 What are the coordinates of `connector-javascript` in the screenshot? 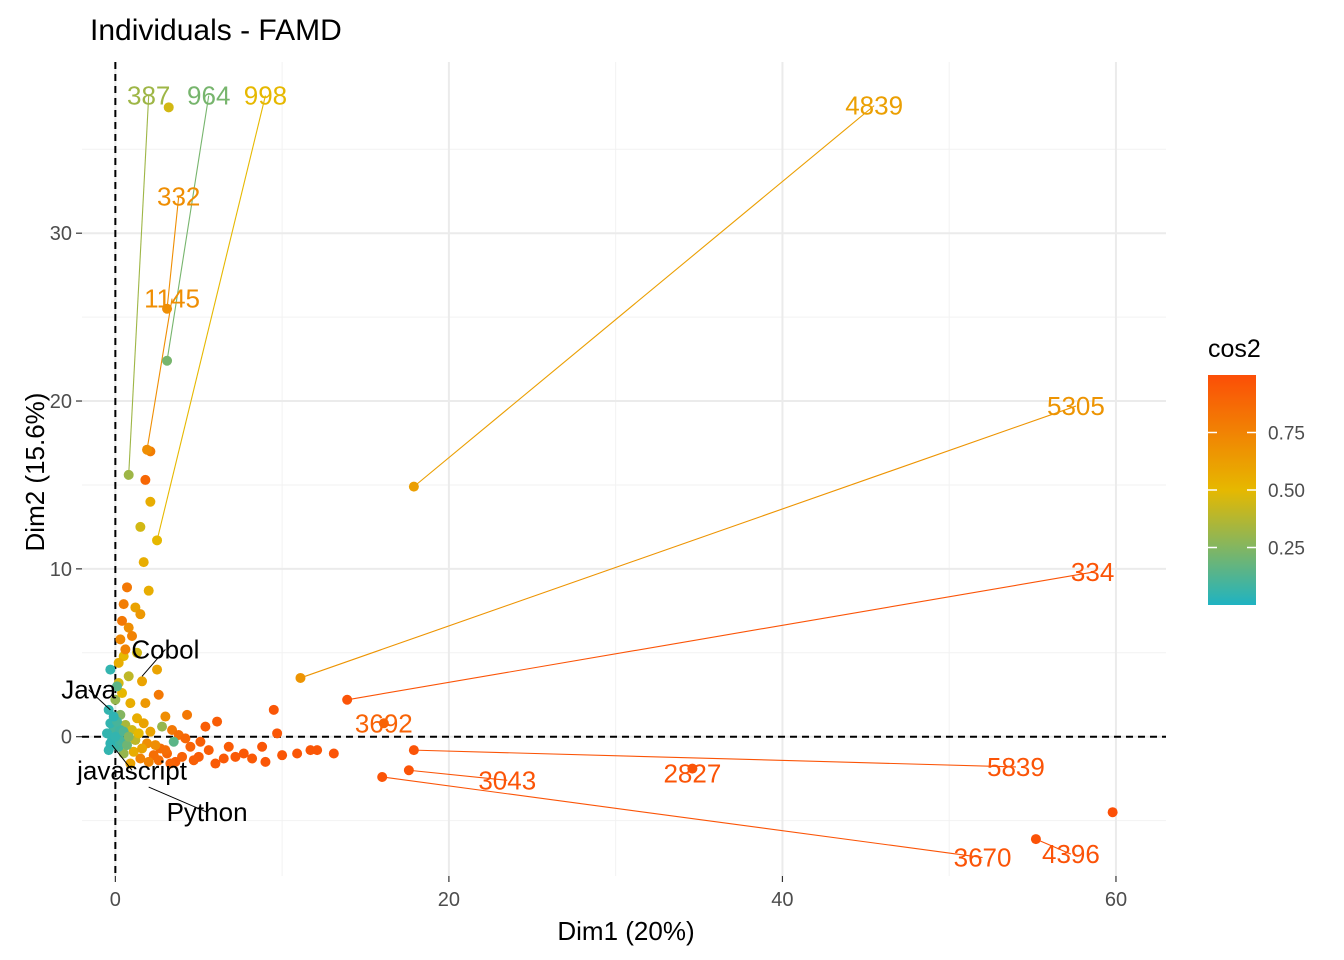 It's located at (122, 757).